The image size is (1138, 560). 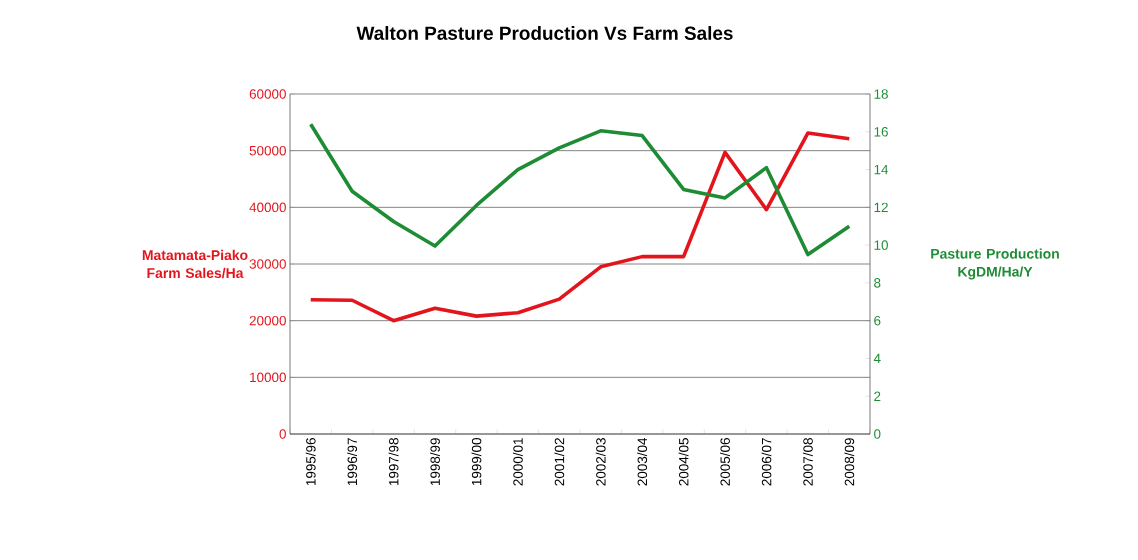 What do you see at coordinates (600, 462) in the screenshot?
I see `x-tick-label: 2002/03` at bounding box center [600, 462].